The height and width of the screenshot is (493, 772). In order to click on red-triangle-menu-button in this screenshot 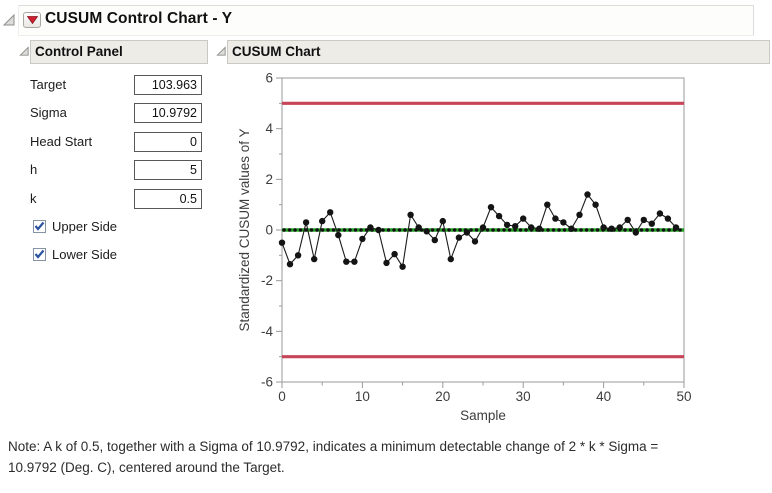, I will do `click(32, 20)`.